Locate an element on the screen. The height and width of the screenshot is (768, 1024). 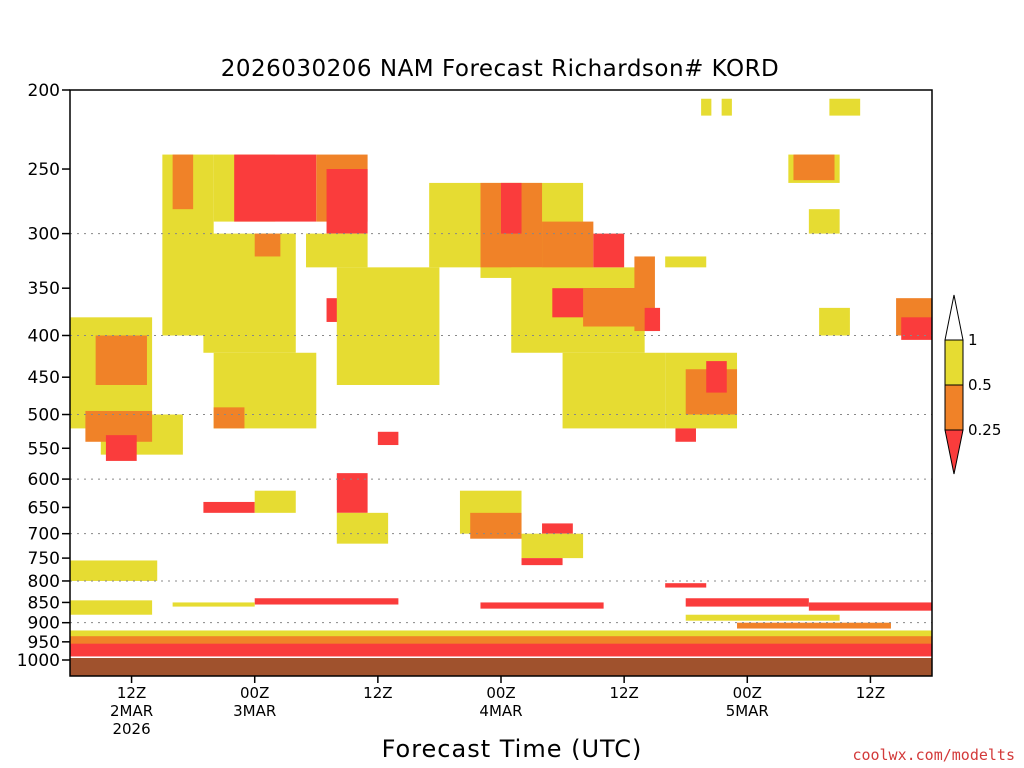
y-tick-label: 750 is located at coordinates (44, 559).